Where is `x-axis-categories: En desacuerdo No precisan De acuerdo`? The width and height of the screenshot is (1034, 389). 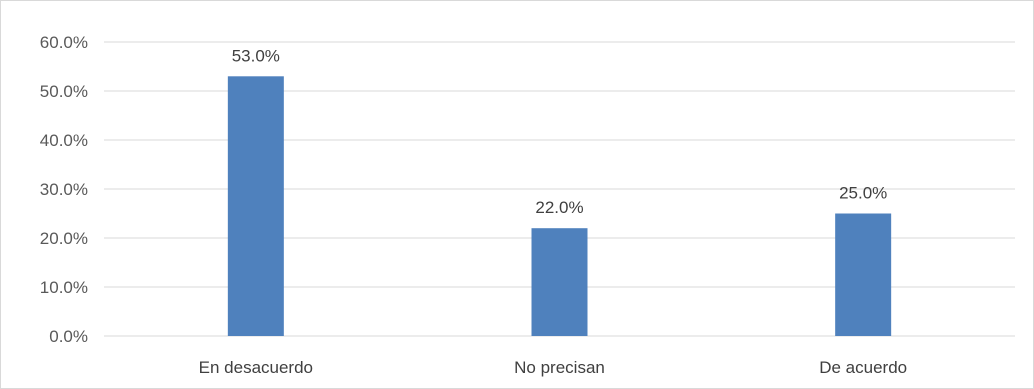 x-axis-categories: En desacuerdo No precisan De acuerdo is located at coordinates (553, 367).